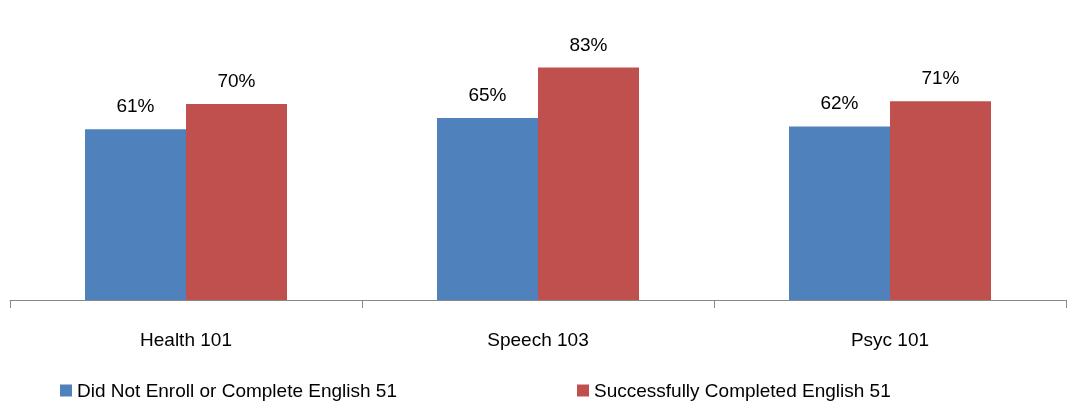 The image size is (1076, 417). I want to click on data-label: 61%, so click(135, 106).